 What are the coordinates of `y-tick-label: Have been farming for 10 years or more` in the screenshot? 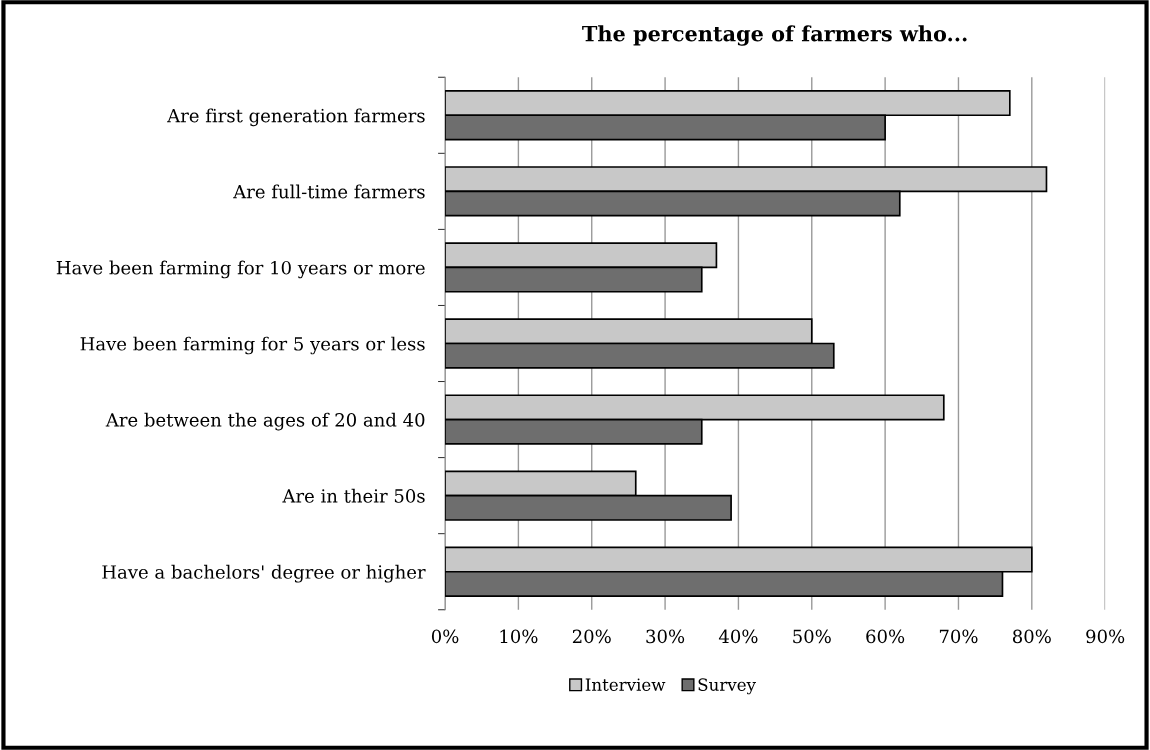 It's located at (240, 269).